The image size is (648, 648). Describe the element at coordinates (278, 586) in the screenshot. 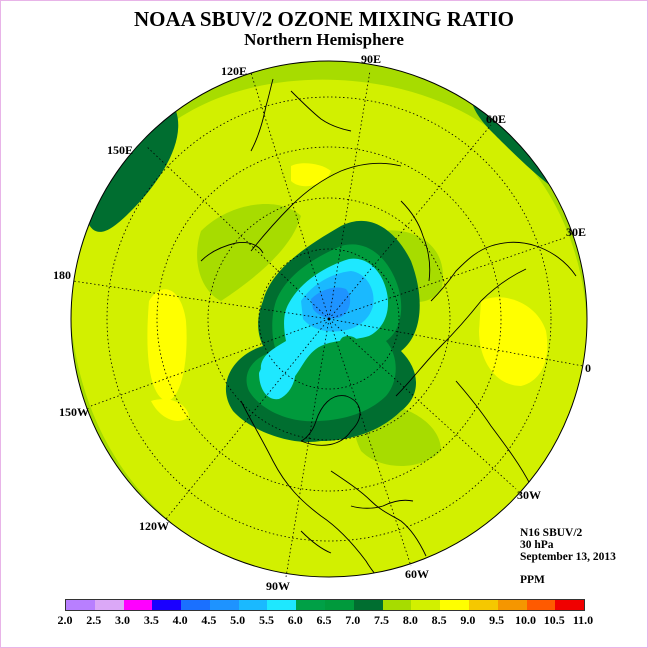

I see `lon-label-90w: 90W` at that location.